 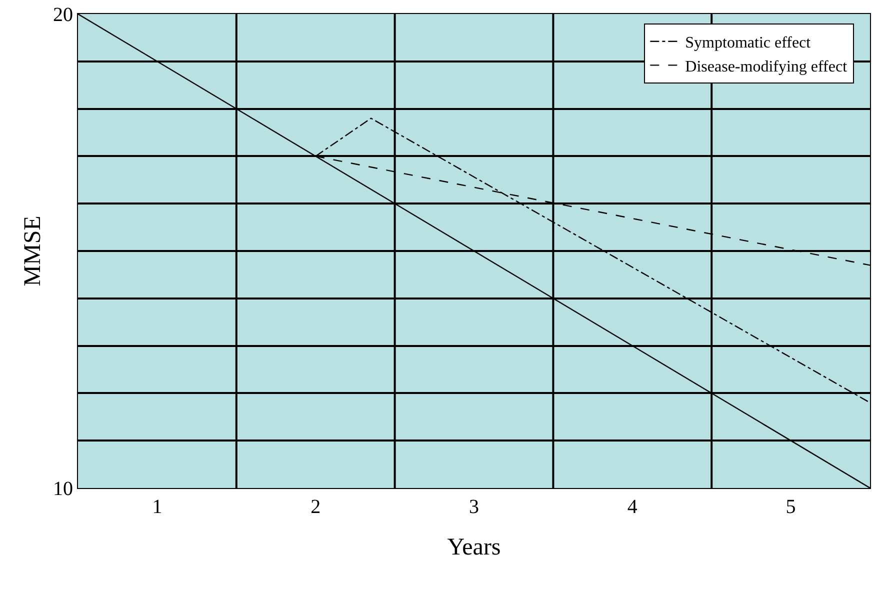 I want to click on x-tick-label: 2, so click(x=315, y=507).